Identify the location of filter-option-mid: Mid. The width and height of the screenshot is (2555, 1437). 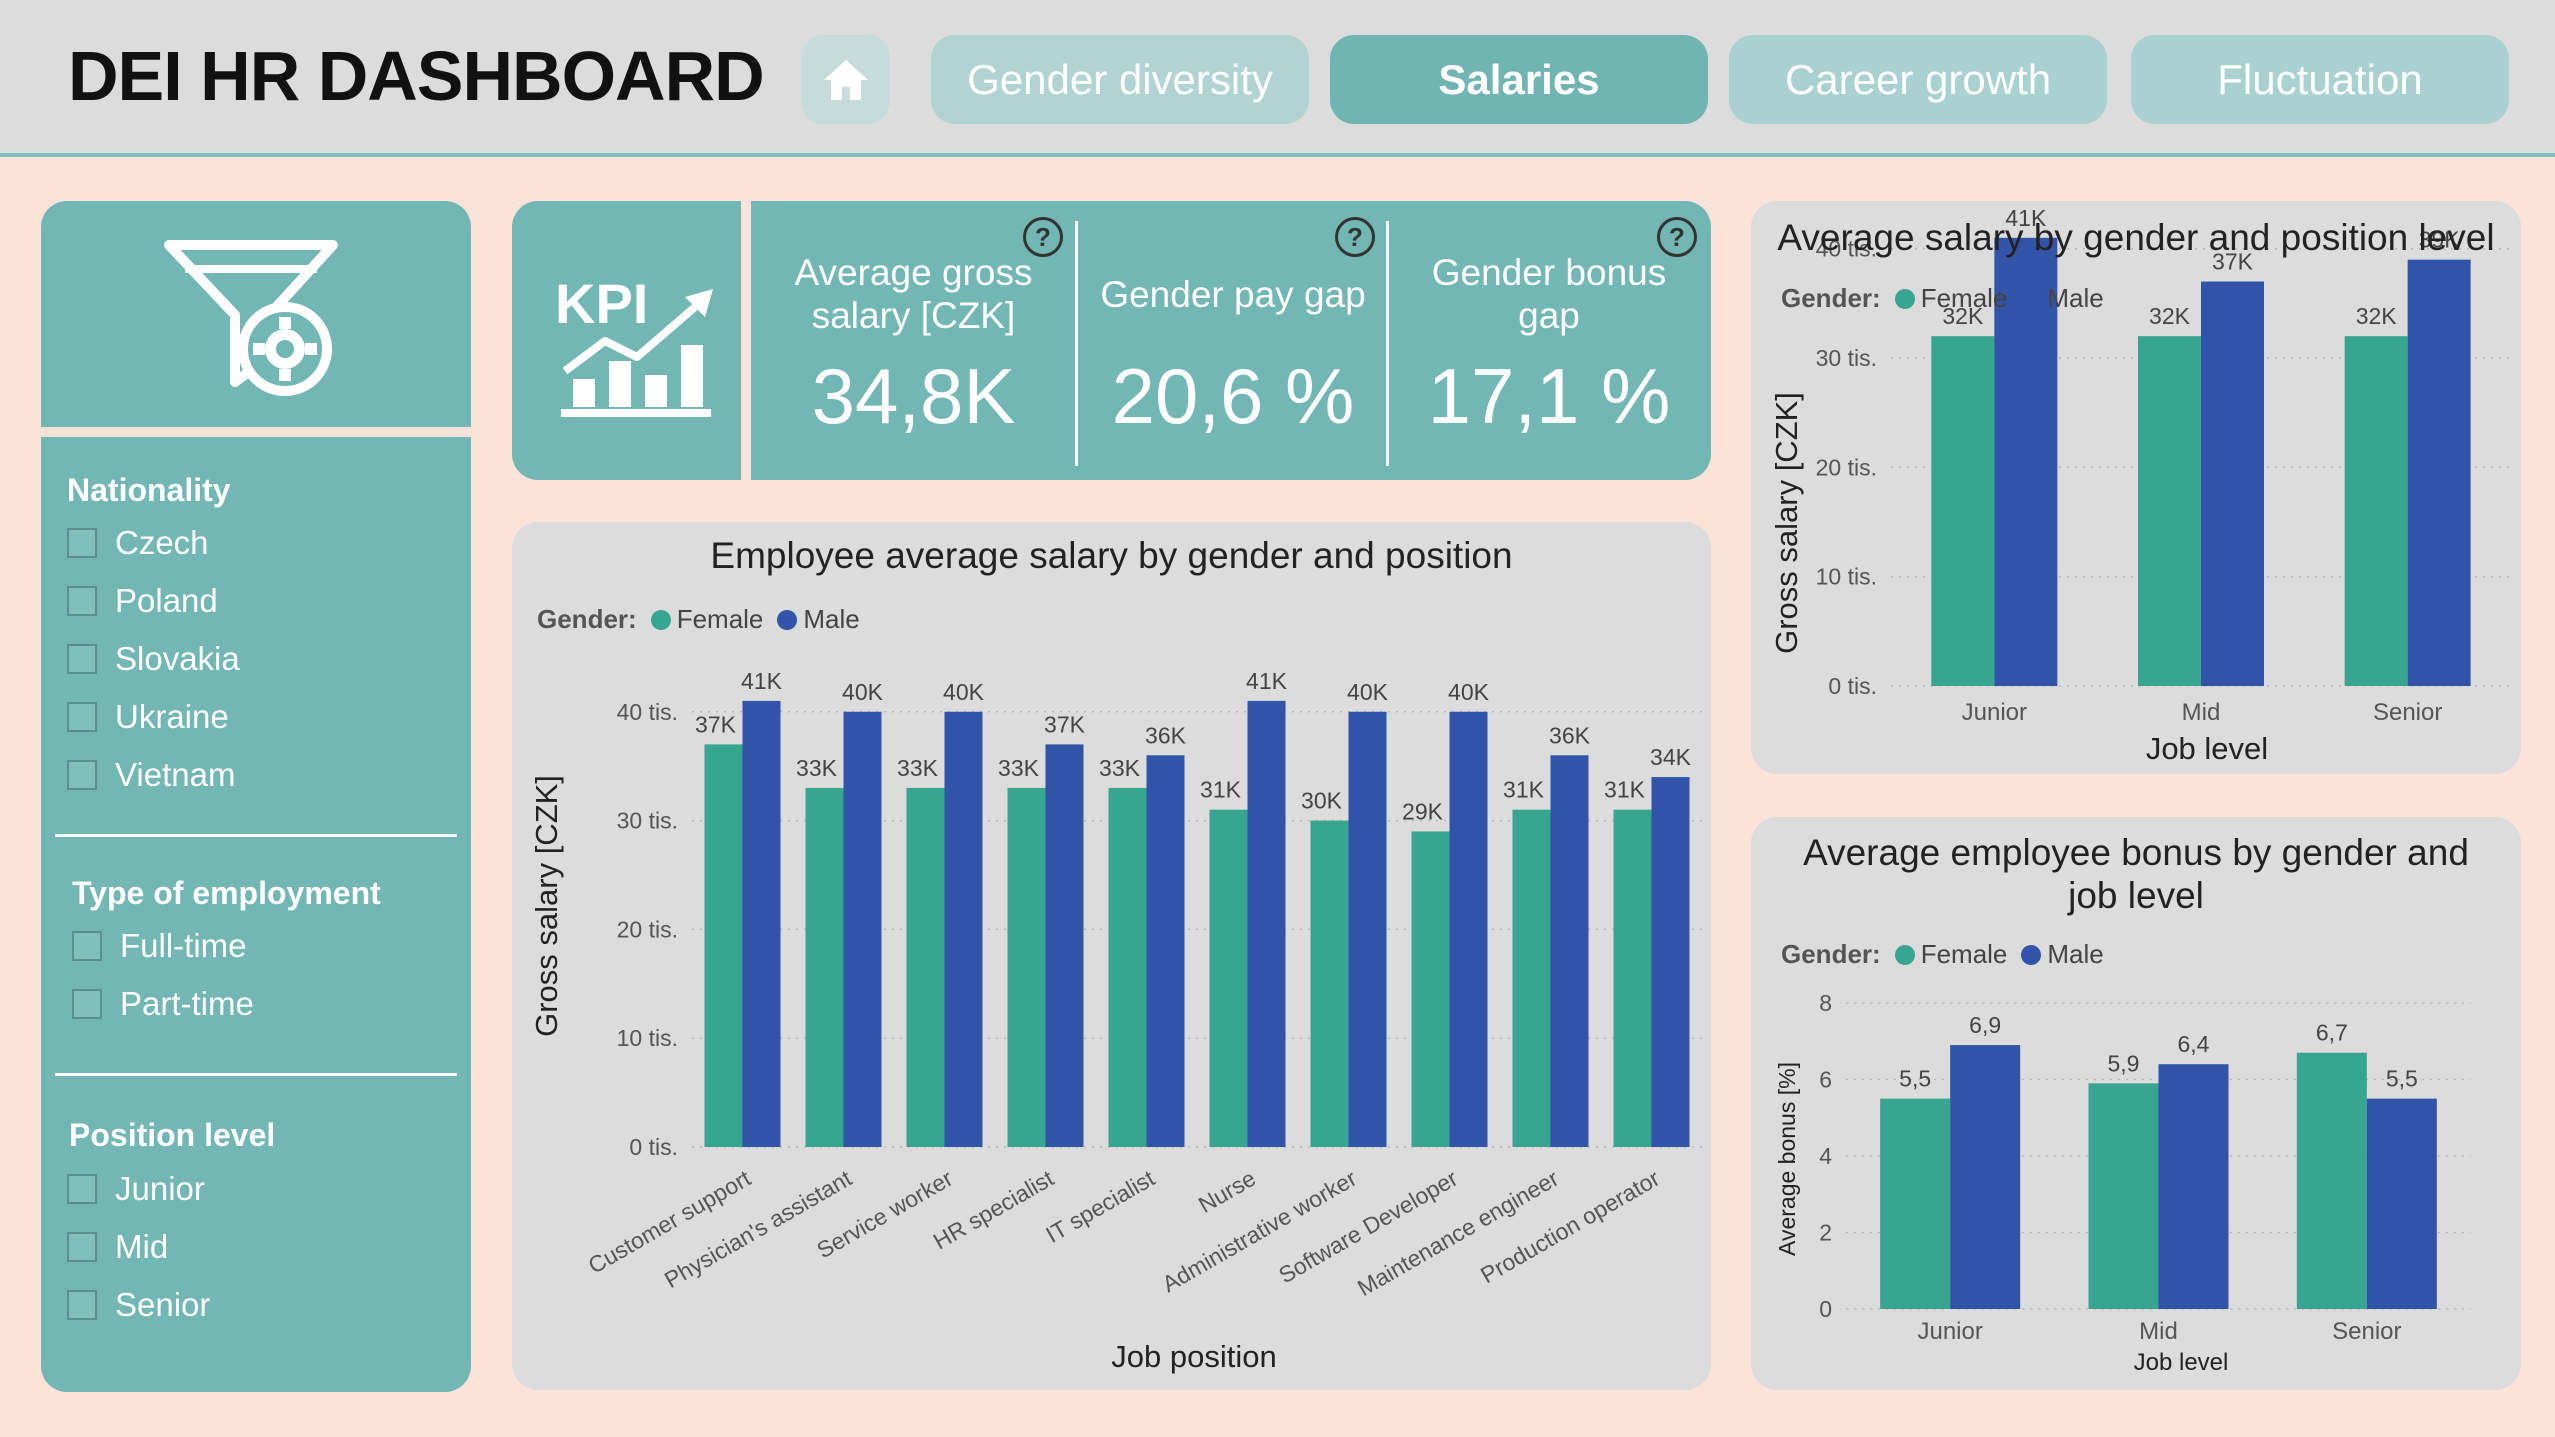
(117, 1247).